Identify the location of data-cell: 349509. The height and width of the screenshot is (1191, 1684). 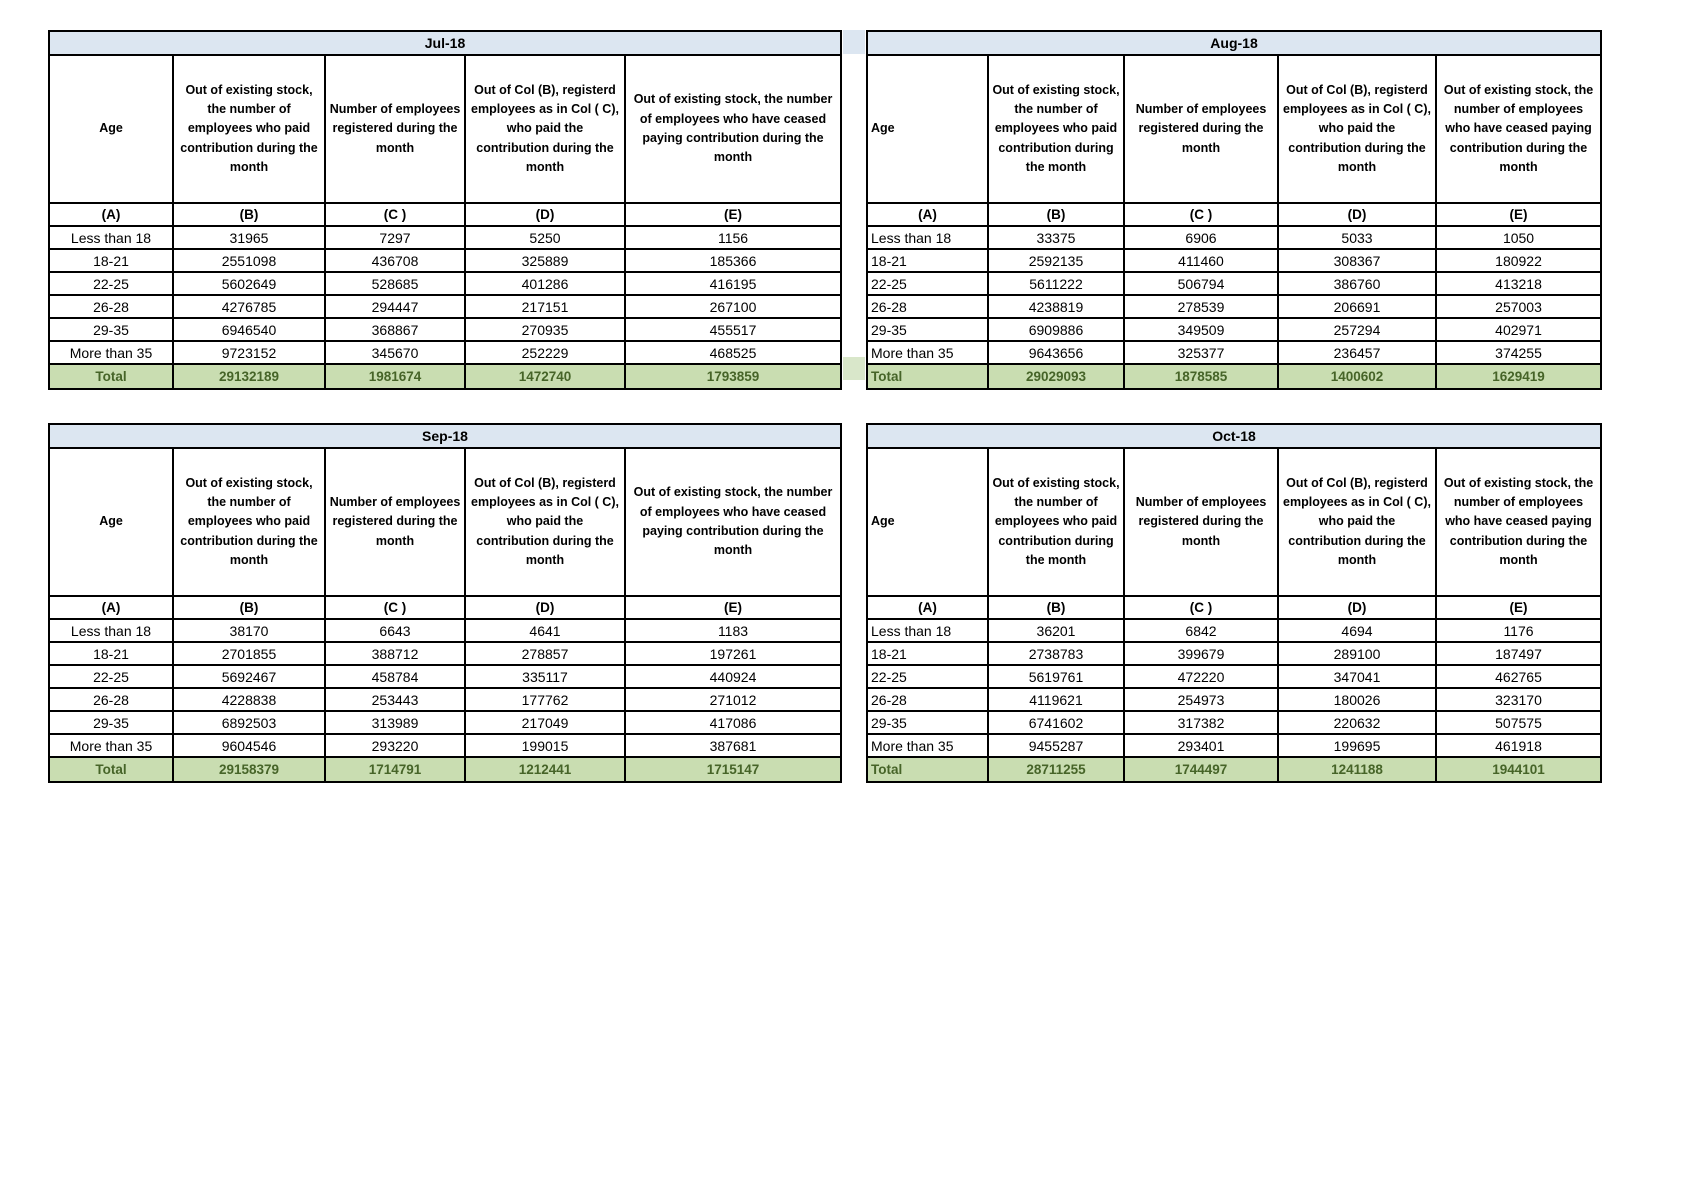
(1201, 329).